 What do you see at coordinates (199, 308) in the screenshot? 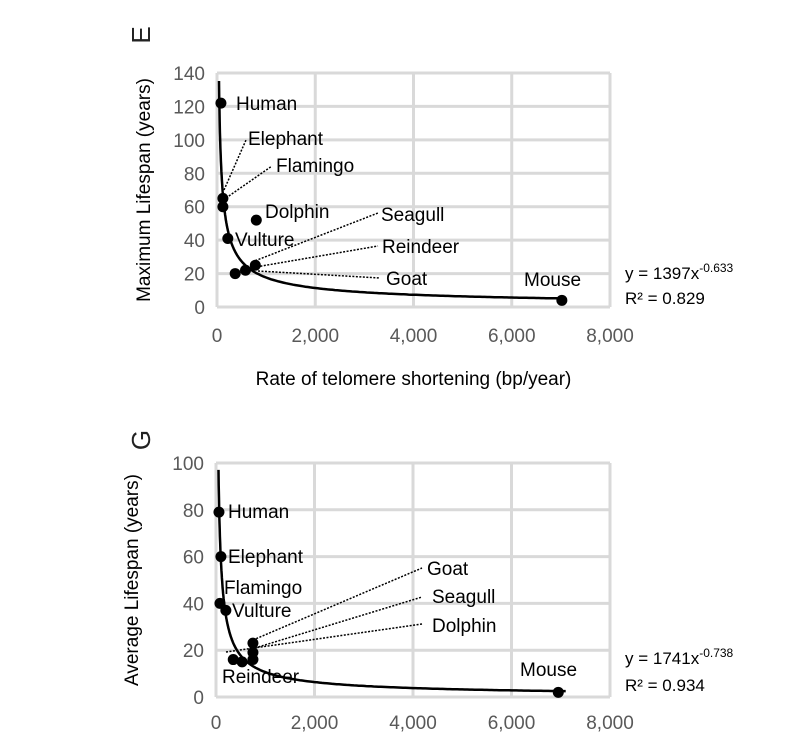
I see `panel-e-y-tick-label: 0` at bounding box center [199, 308].